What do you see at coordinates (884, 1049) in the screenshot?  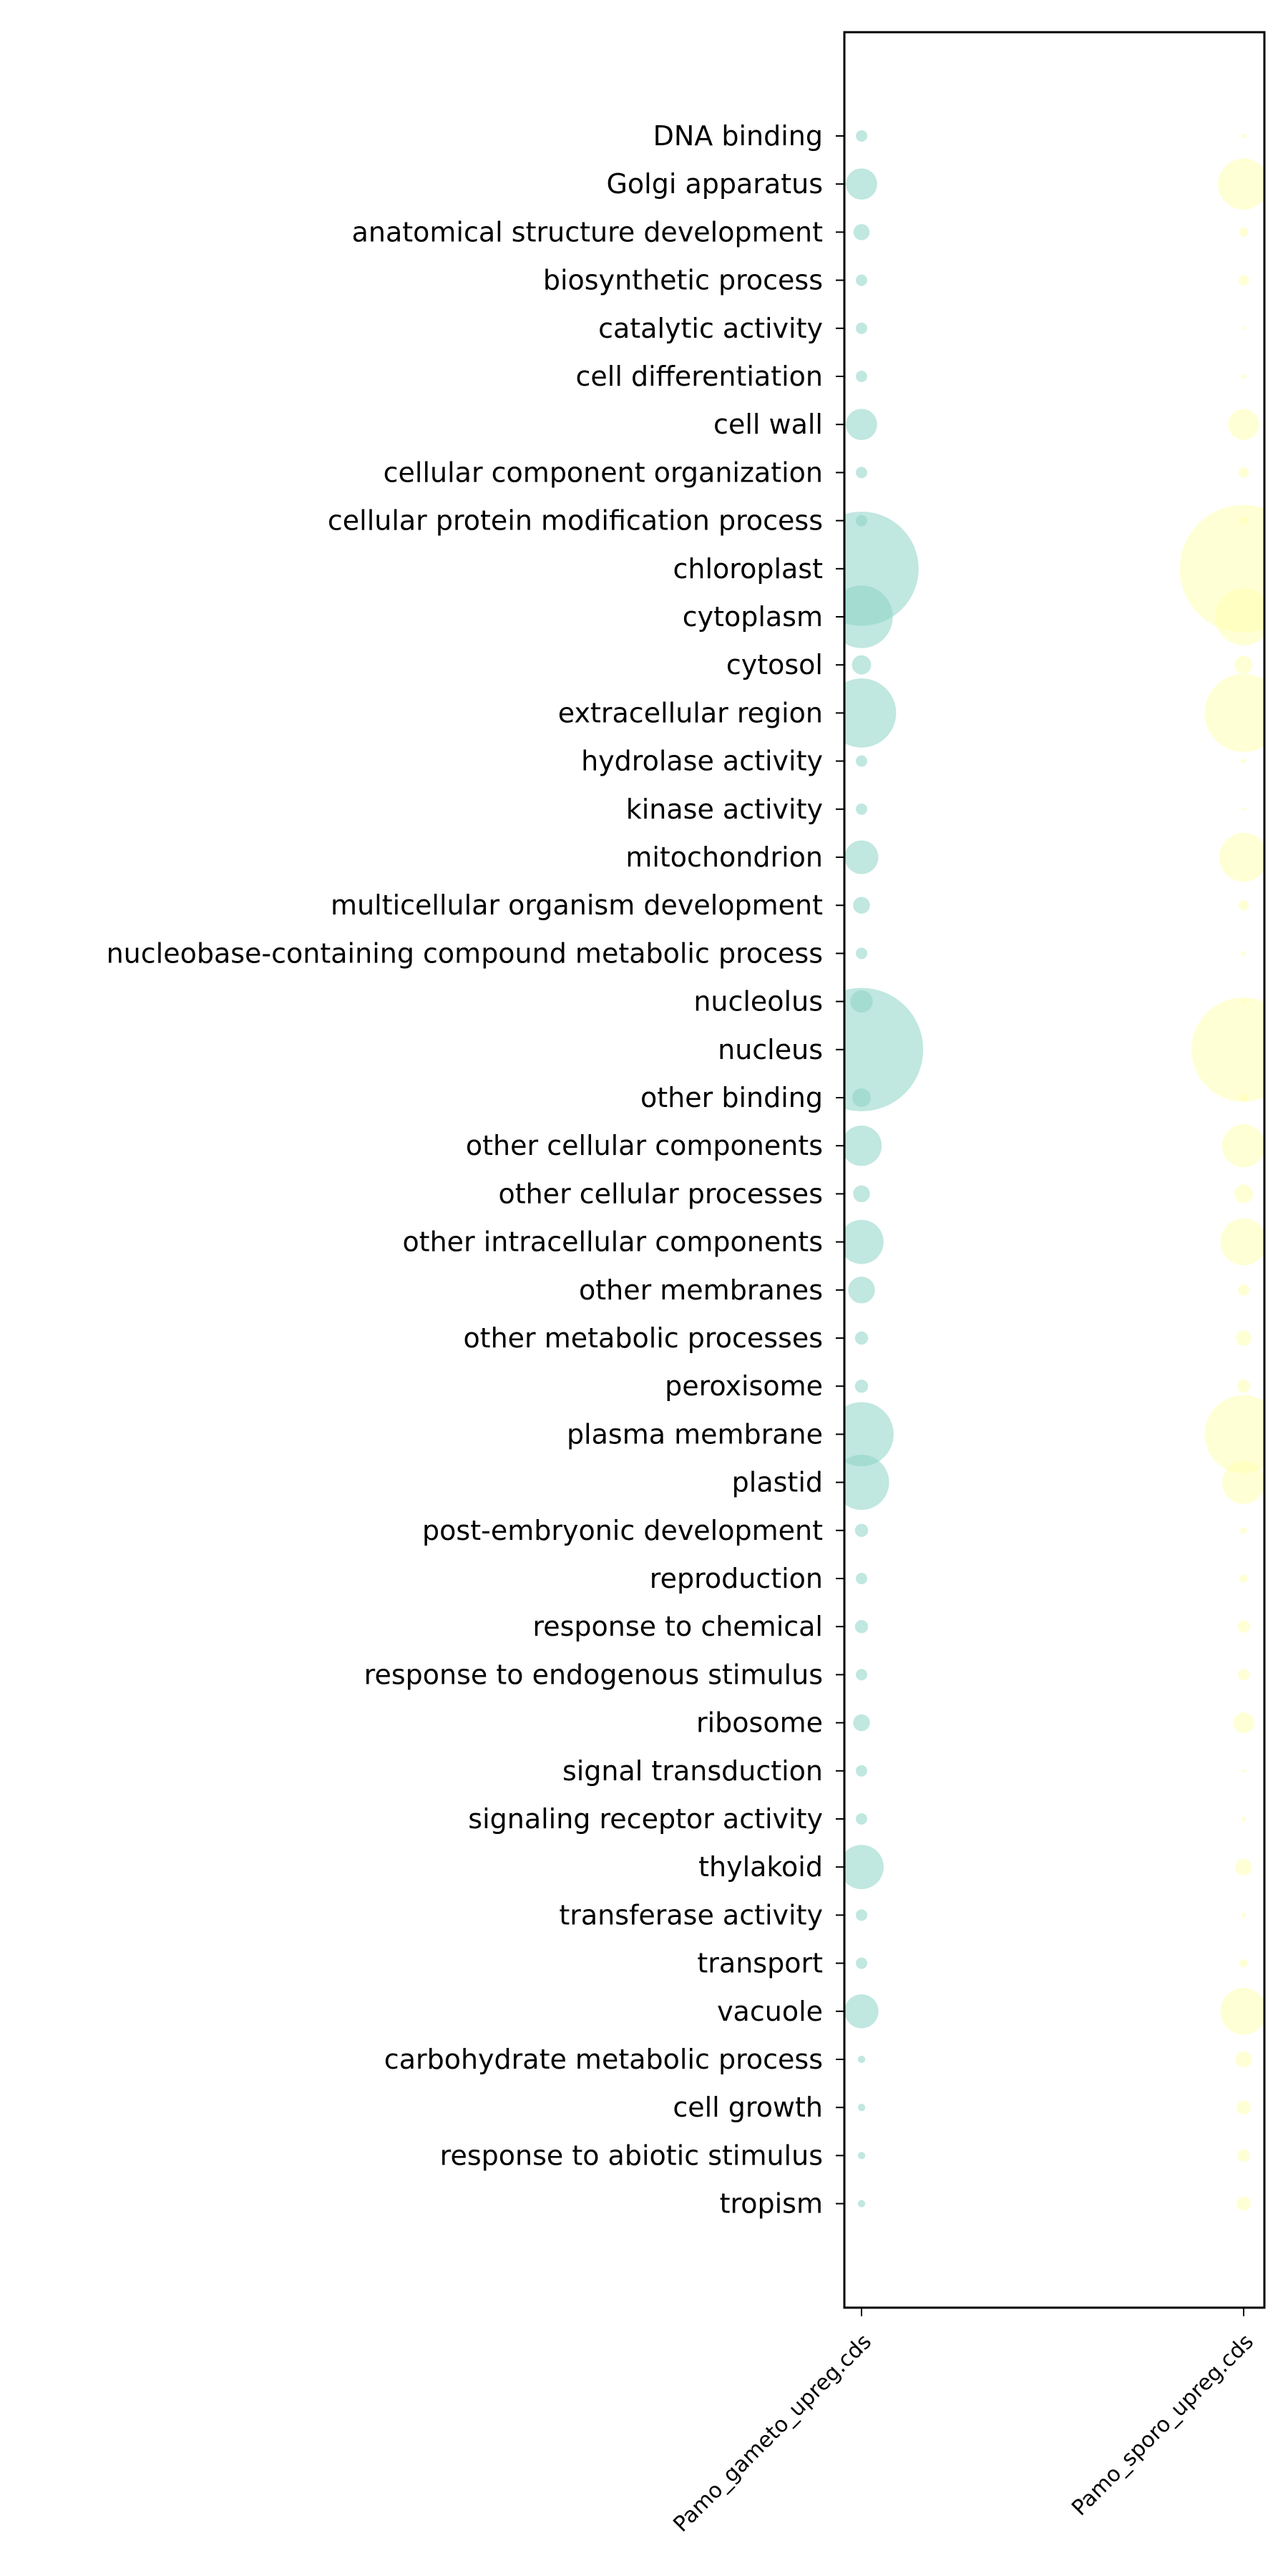 I see `bubble-pamo-gameto-upreg-cds-nucleus` at bounding box center [884, 1049].